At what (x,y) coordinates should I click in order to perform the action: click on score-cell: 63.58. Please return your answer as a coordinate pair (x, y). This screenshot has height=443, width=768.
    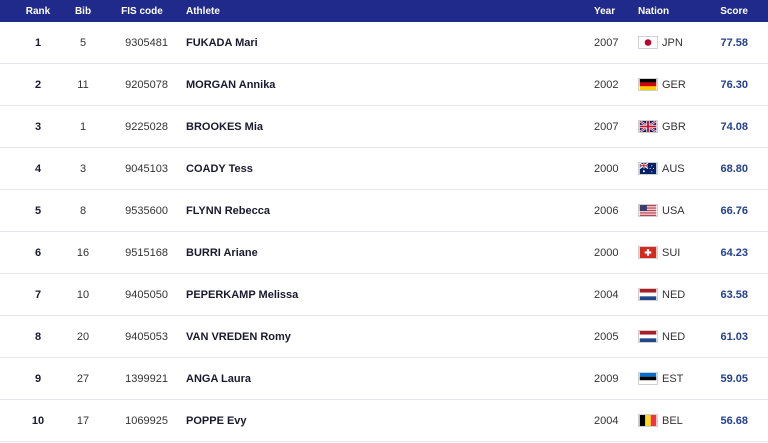
    Looking at the image, I should click on (734, 294).